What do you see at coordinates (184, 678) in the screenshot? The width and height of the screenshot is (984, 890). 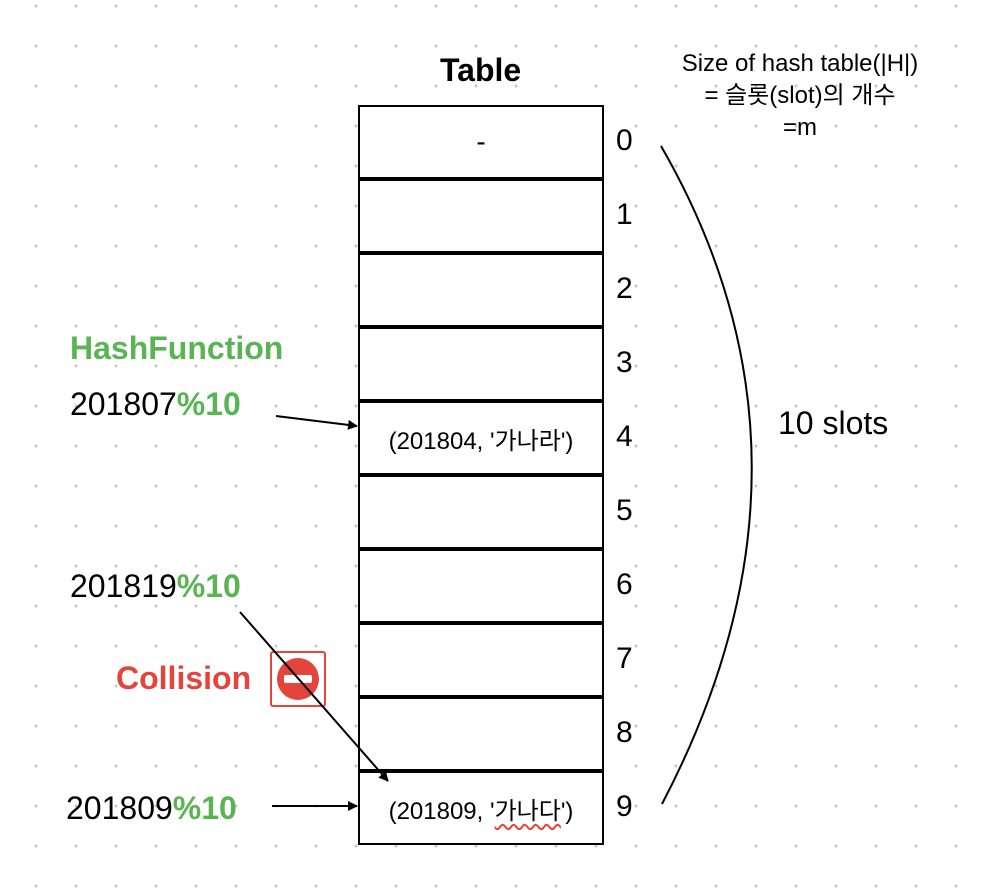 I see `collision-label: Collision` at bounding box center [184, 678].